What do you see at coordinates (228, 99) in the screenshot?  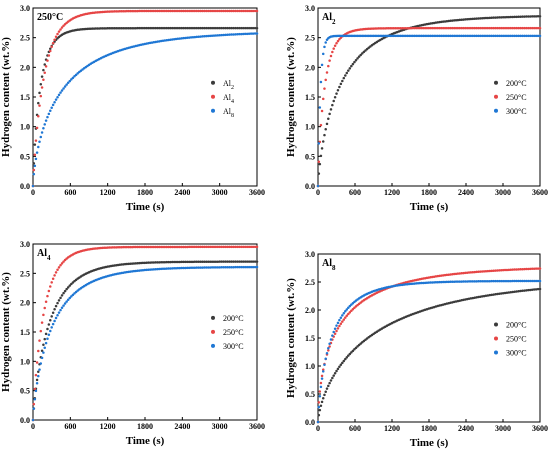 I see `legend-label: Al4` at bounding box center [228, 99].